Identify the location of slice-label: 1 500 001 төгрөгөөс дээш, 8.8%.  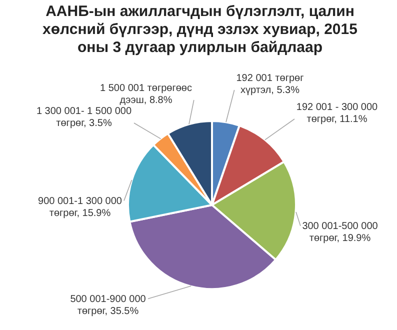
(146, 94).